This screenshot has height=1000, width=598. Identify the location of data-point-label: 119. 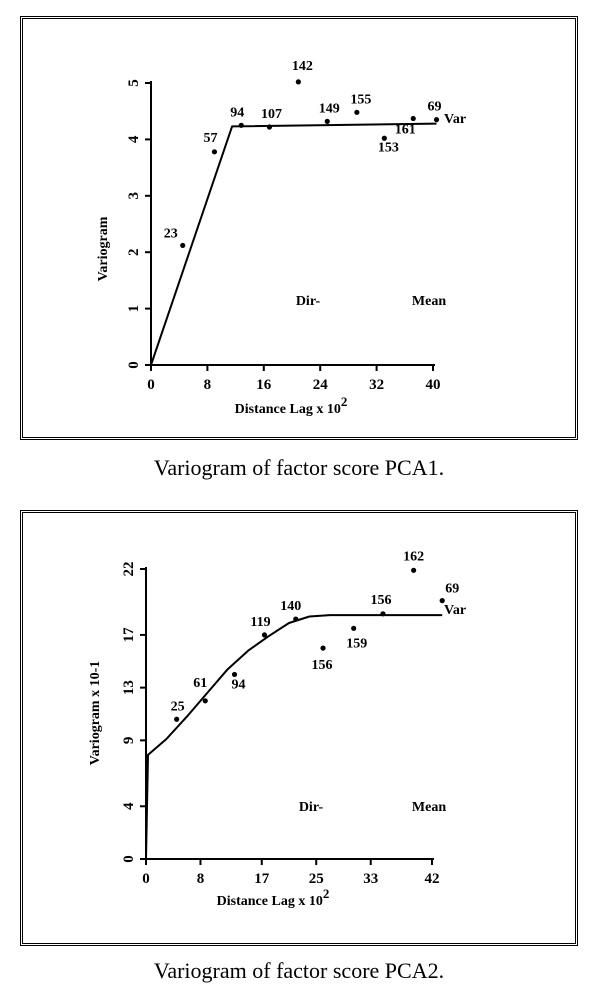
(260, 622).